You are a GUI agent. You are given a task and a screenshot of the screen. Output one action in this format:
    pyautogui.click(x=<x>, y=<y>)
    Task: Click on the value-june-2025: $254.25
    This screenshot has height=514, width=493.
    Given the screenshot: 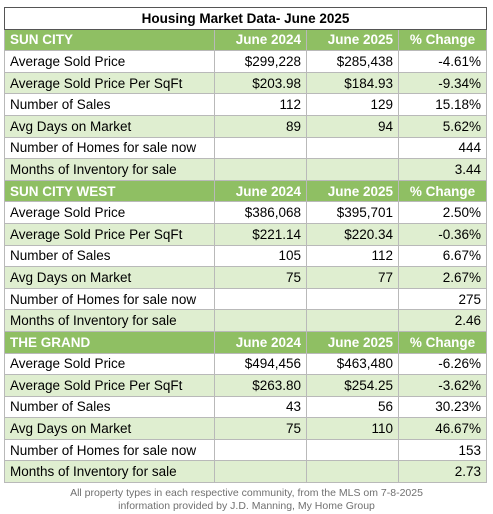 What is the action you would take?
    pyautogui.click(x=352, y=385)
    